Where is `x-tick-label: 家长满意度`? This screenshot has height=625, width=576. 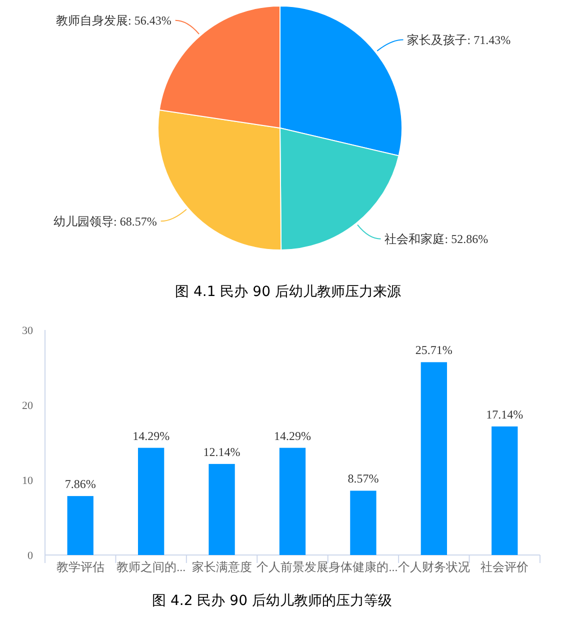
x-tick-label: 家长满意度 is located at coordinates (222, 567).